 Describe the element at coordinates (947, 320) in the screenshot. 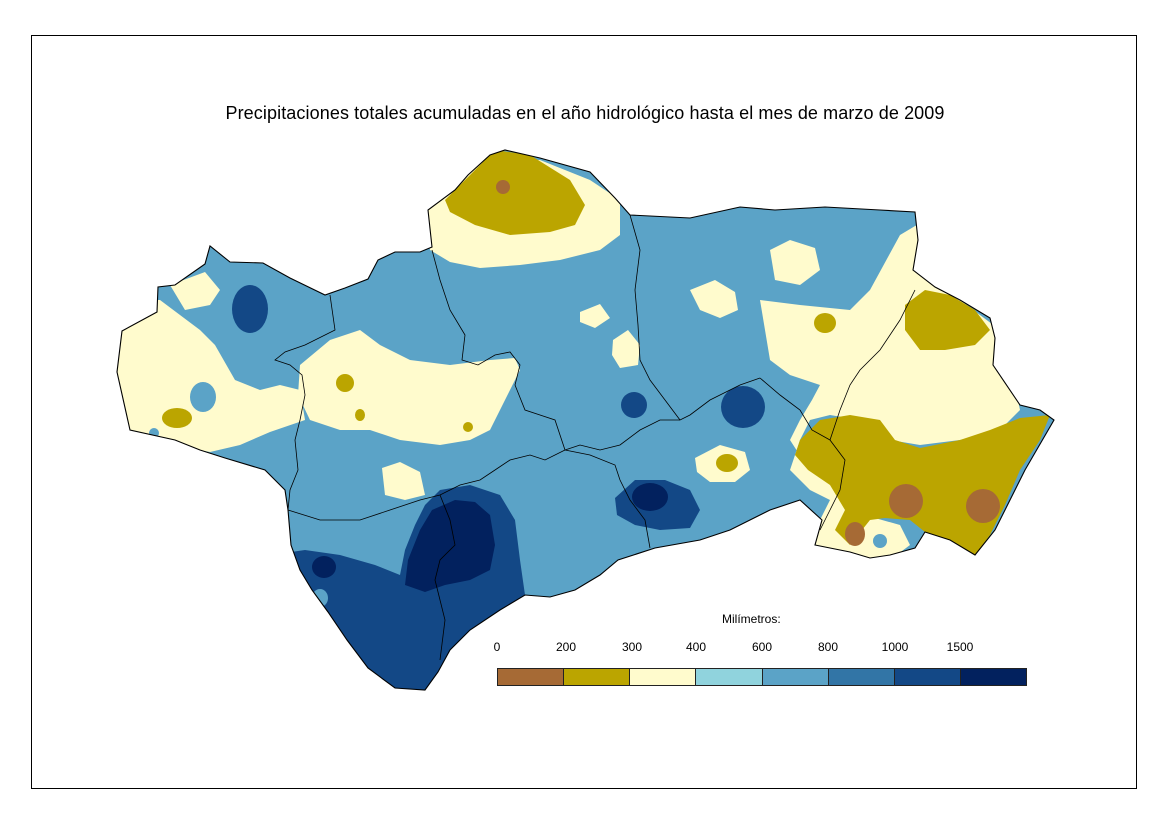

I see `zone-granada-ne-olive` at that location.